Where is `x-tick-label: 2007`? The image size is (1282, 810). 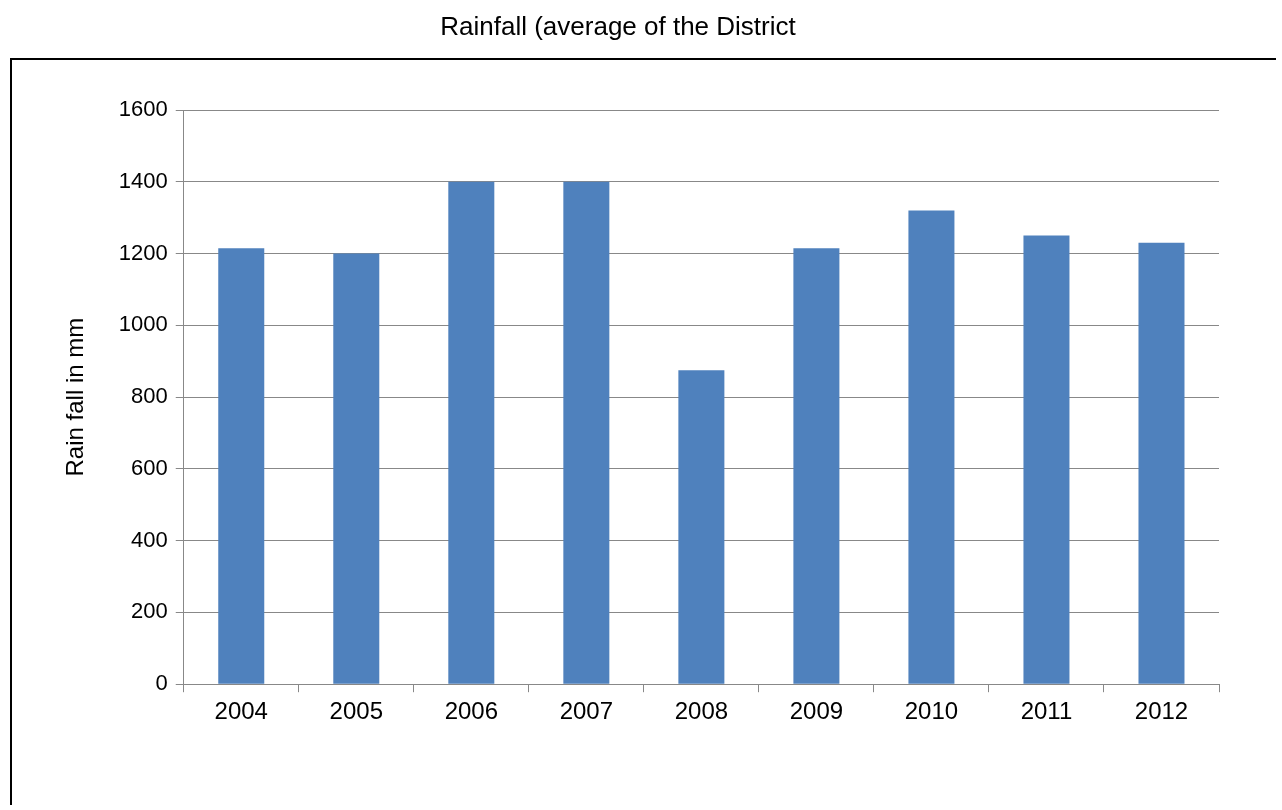
x-tick-label: 2007 is located at coordinates (586, 711).